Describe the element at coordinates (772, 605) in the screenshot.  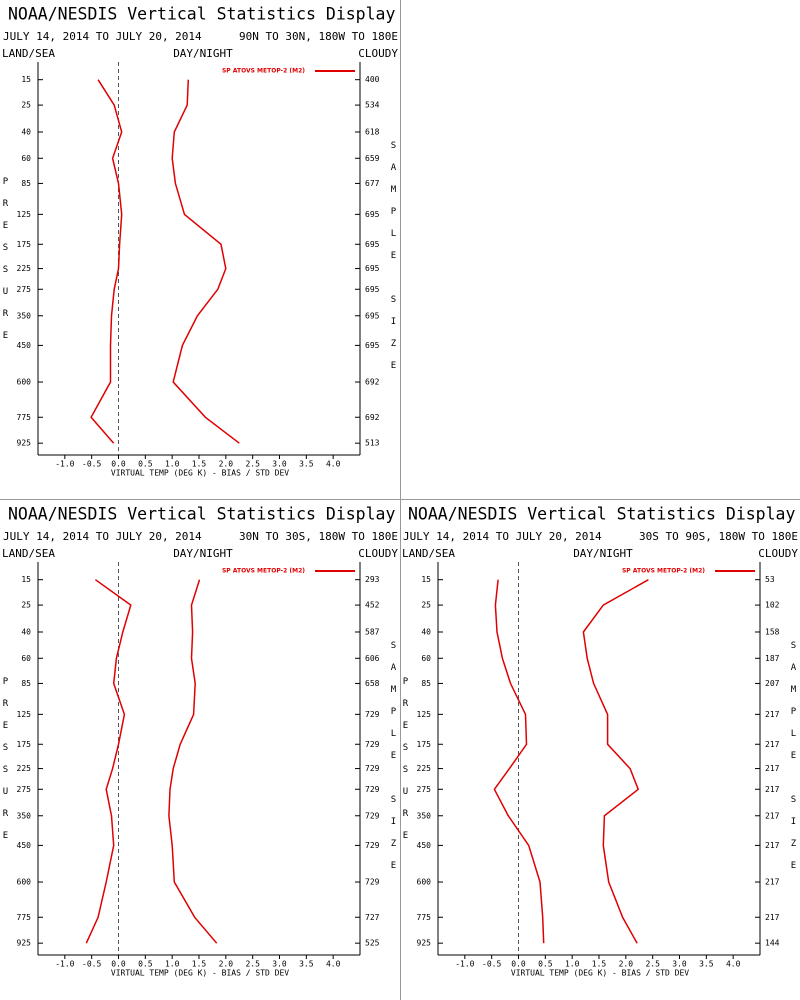
I see `sample-size-label: 102` at that location.